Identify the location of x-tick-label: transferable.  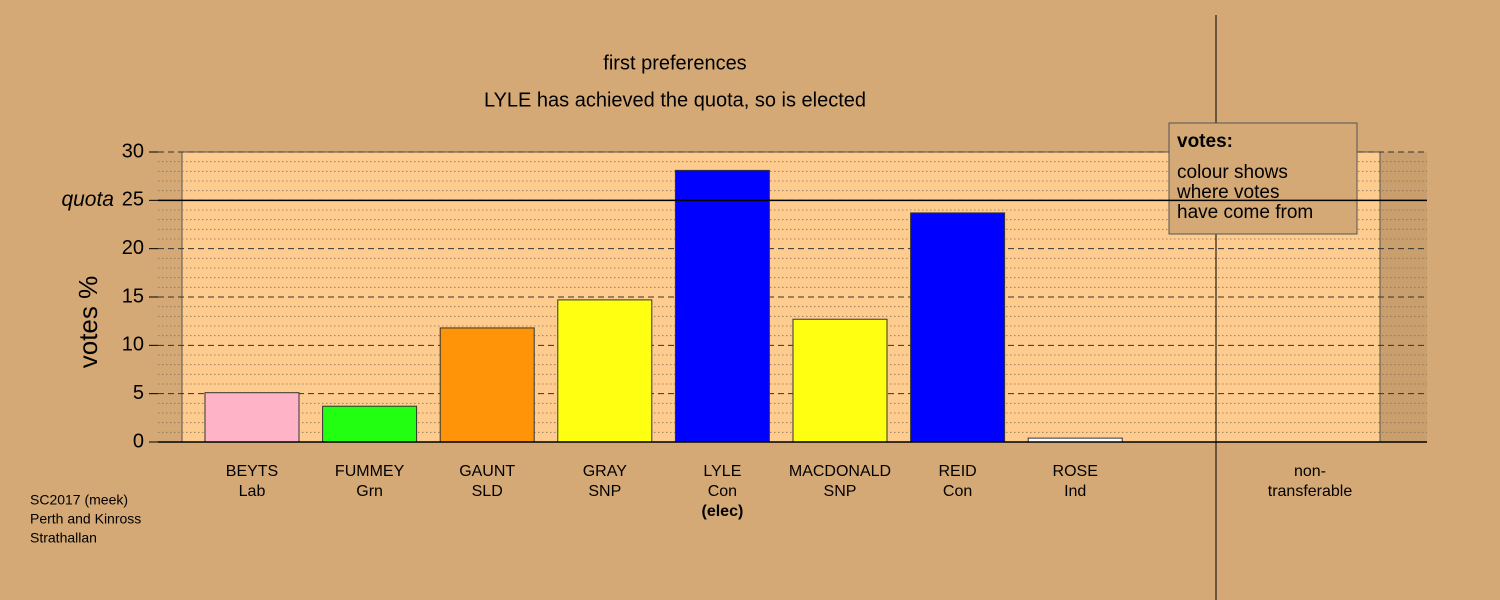
(1310, 491).